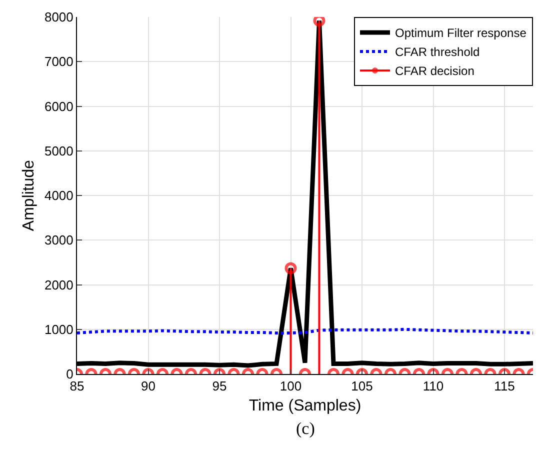 This screenshot has height=451, width=544. Describe the element at coordinates (305, 428) in the screenshot. I see `text: (c)` at that location.